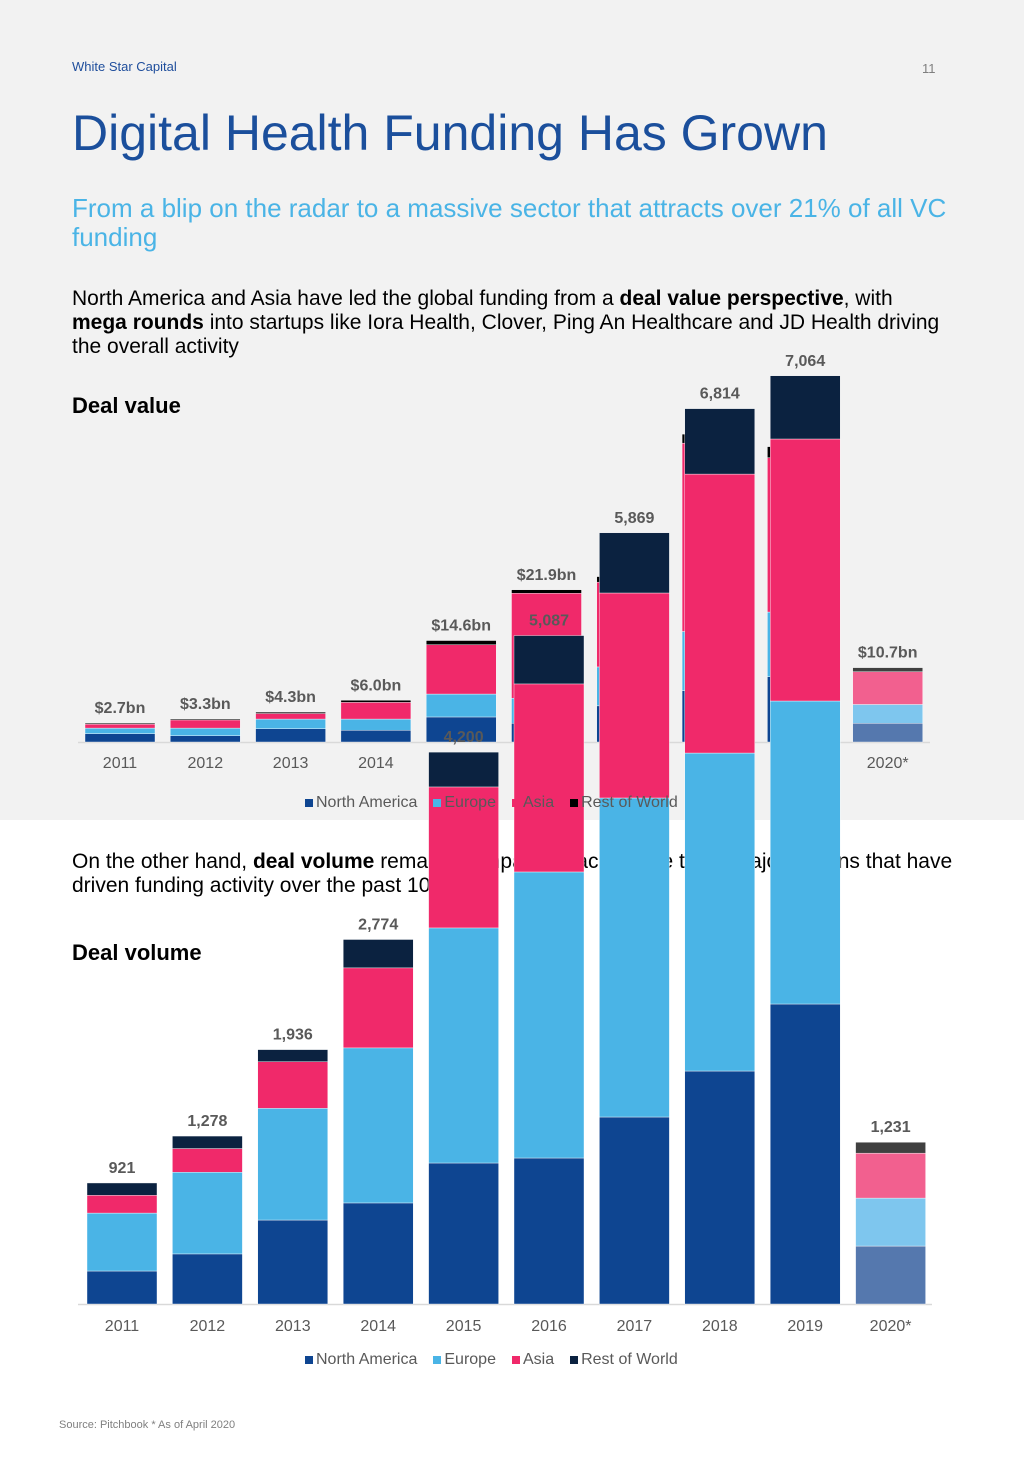 This screenshot has height=1480, width=1024. Describe the element at coordinates (120, 763) in the screenshot. I see `deal-value-year-label: 2011` at that location.